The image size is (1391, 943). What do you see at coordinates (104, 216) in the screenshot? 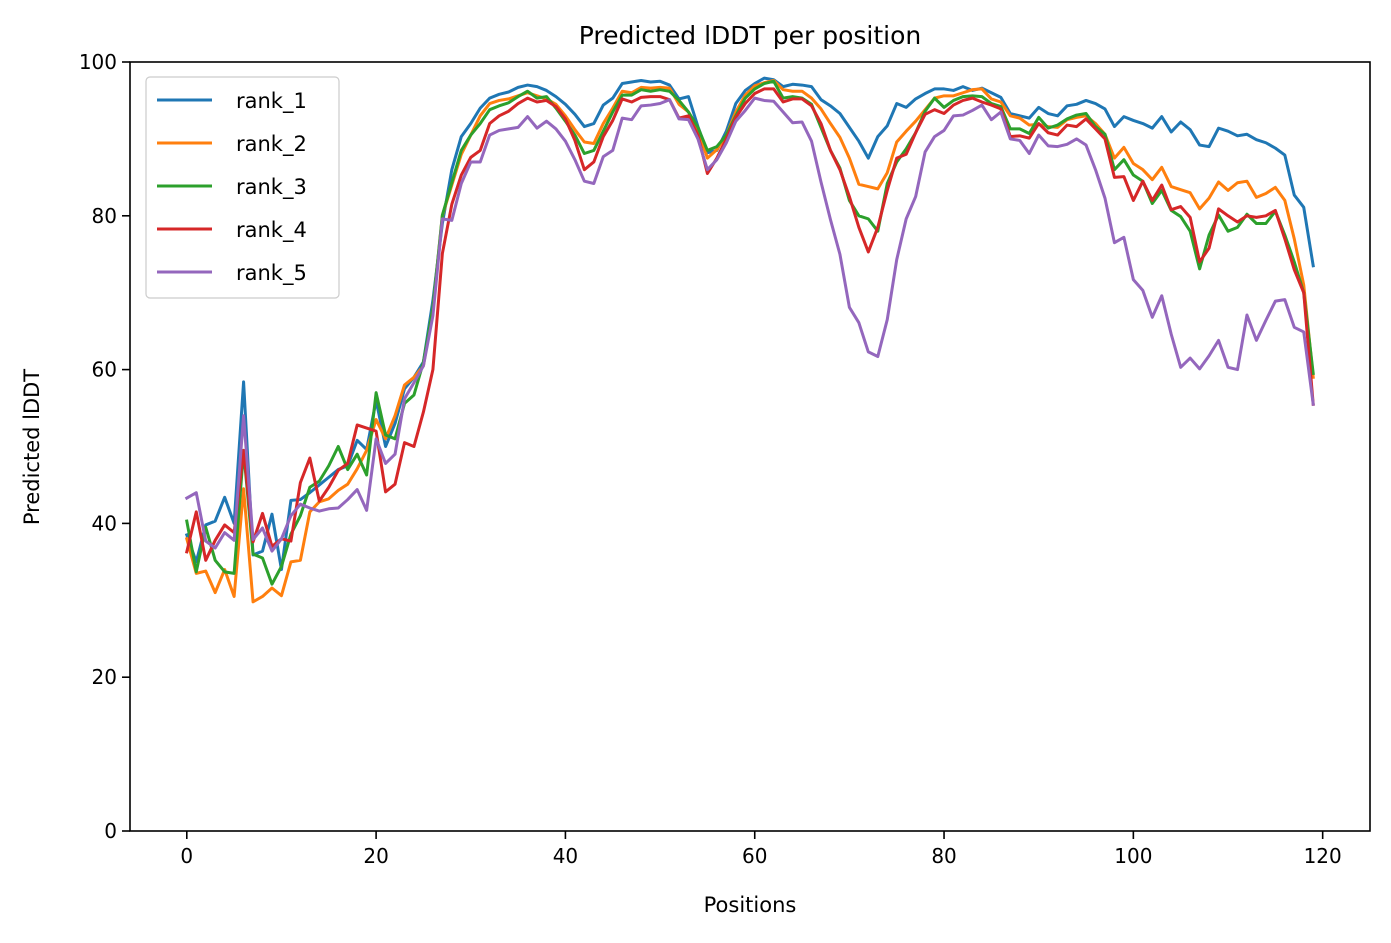
I see `y-tick-label: 80` at bounding box center [104, 216].